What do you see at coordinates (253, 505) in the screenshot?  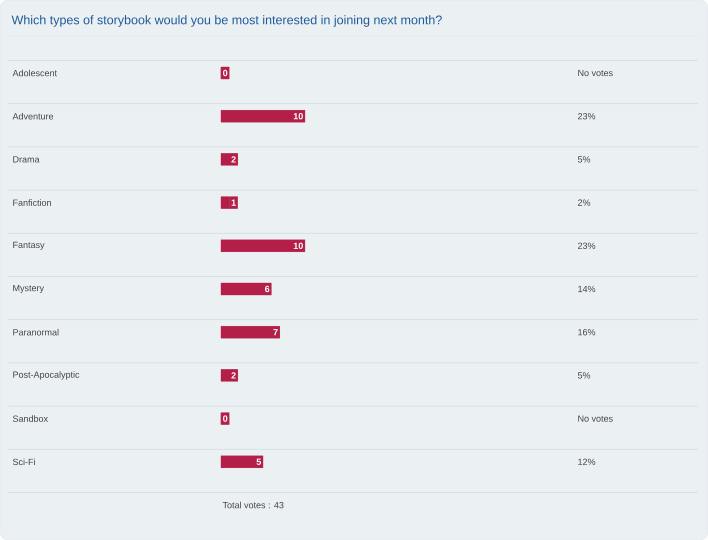 I see `text: Total votes : 43` at bounding box center [253, 505].